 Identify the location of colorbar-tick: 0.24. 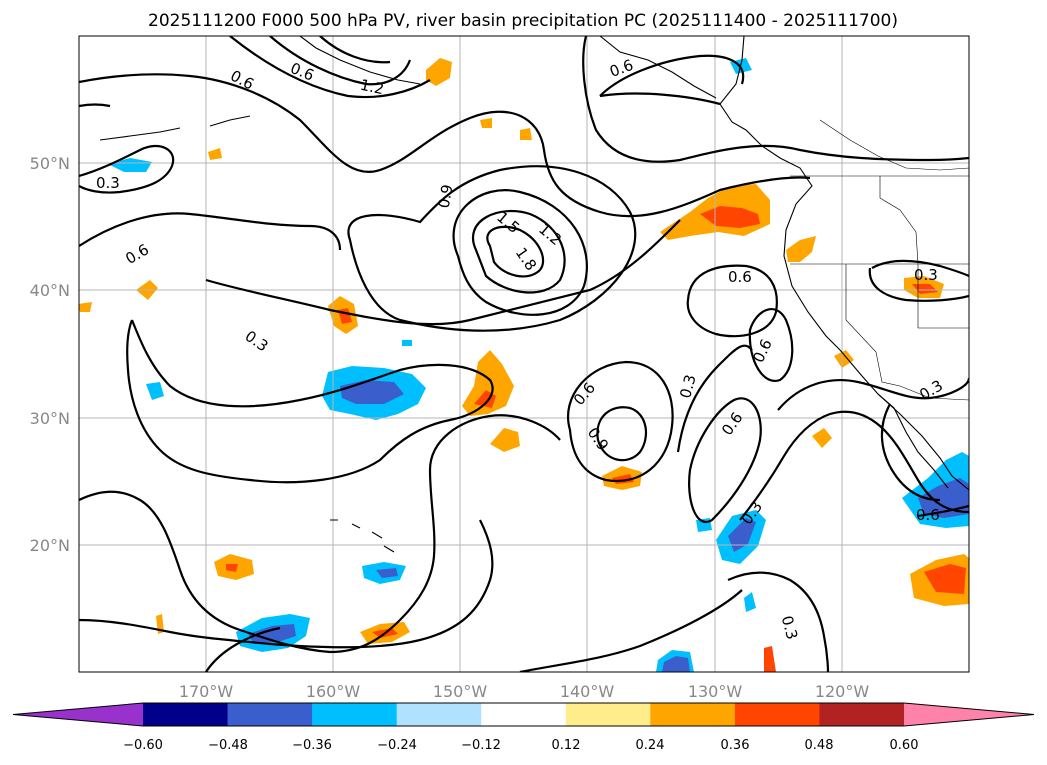
(650, 745).